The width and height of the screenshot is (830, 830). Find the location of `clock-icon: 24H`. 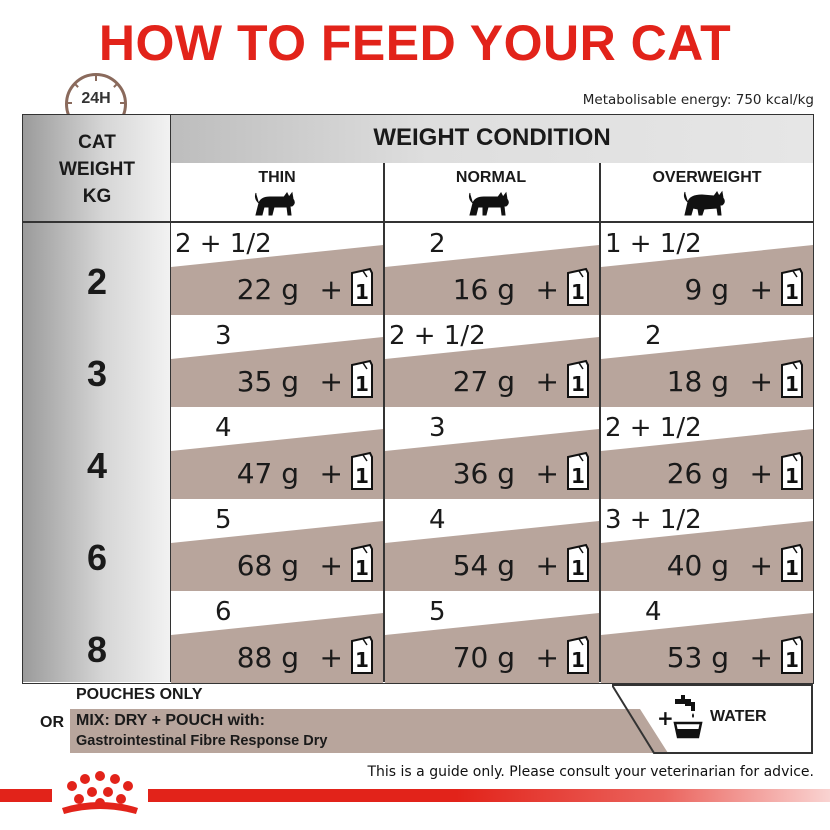

clock-icon: 24H is located at coordinates (96, 93).